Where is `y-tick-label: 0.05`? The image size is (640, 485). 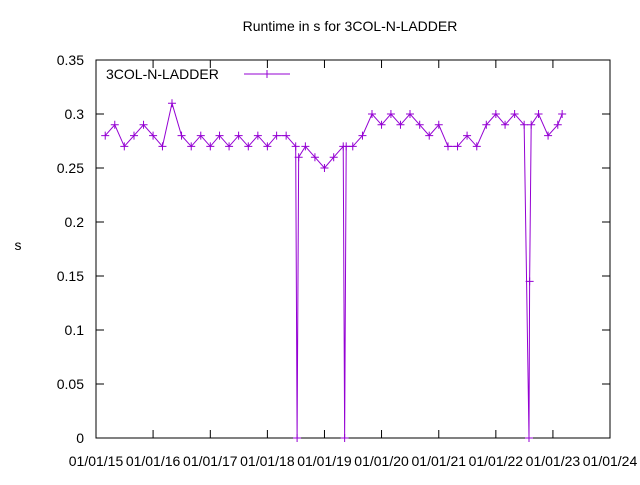 y-tick-label: 0.05 is located at coordinates (70, 384).